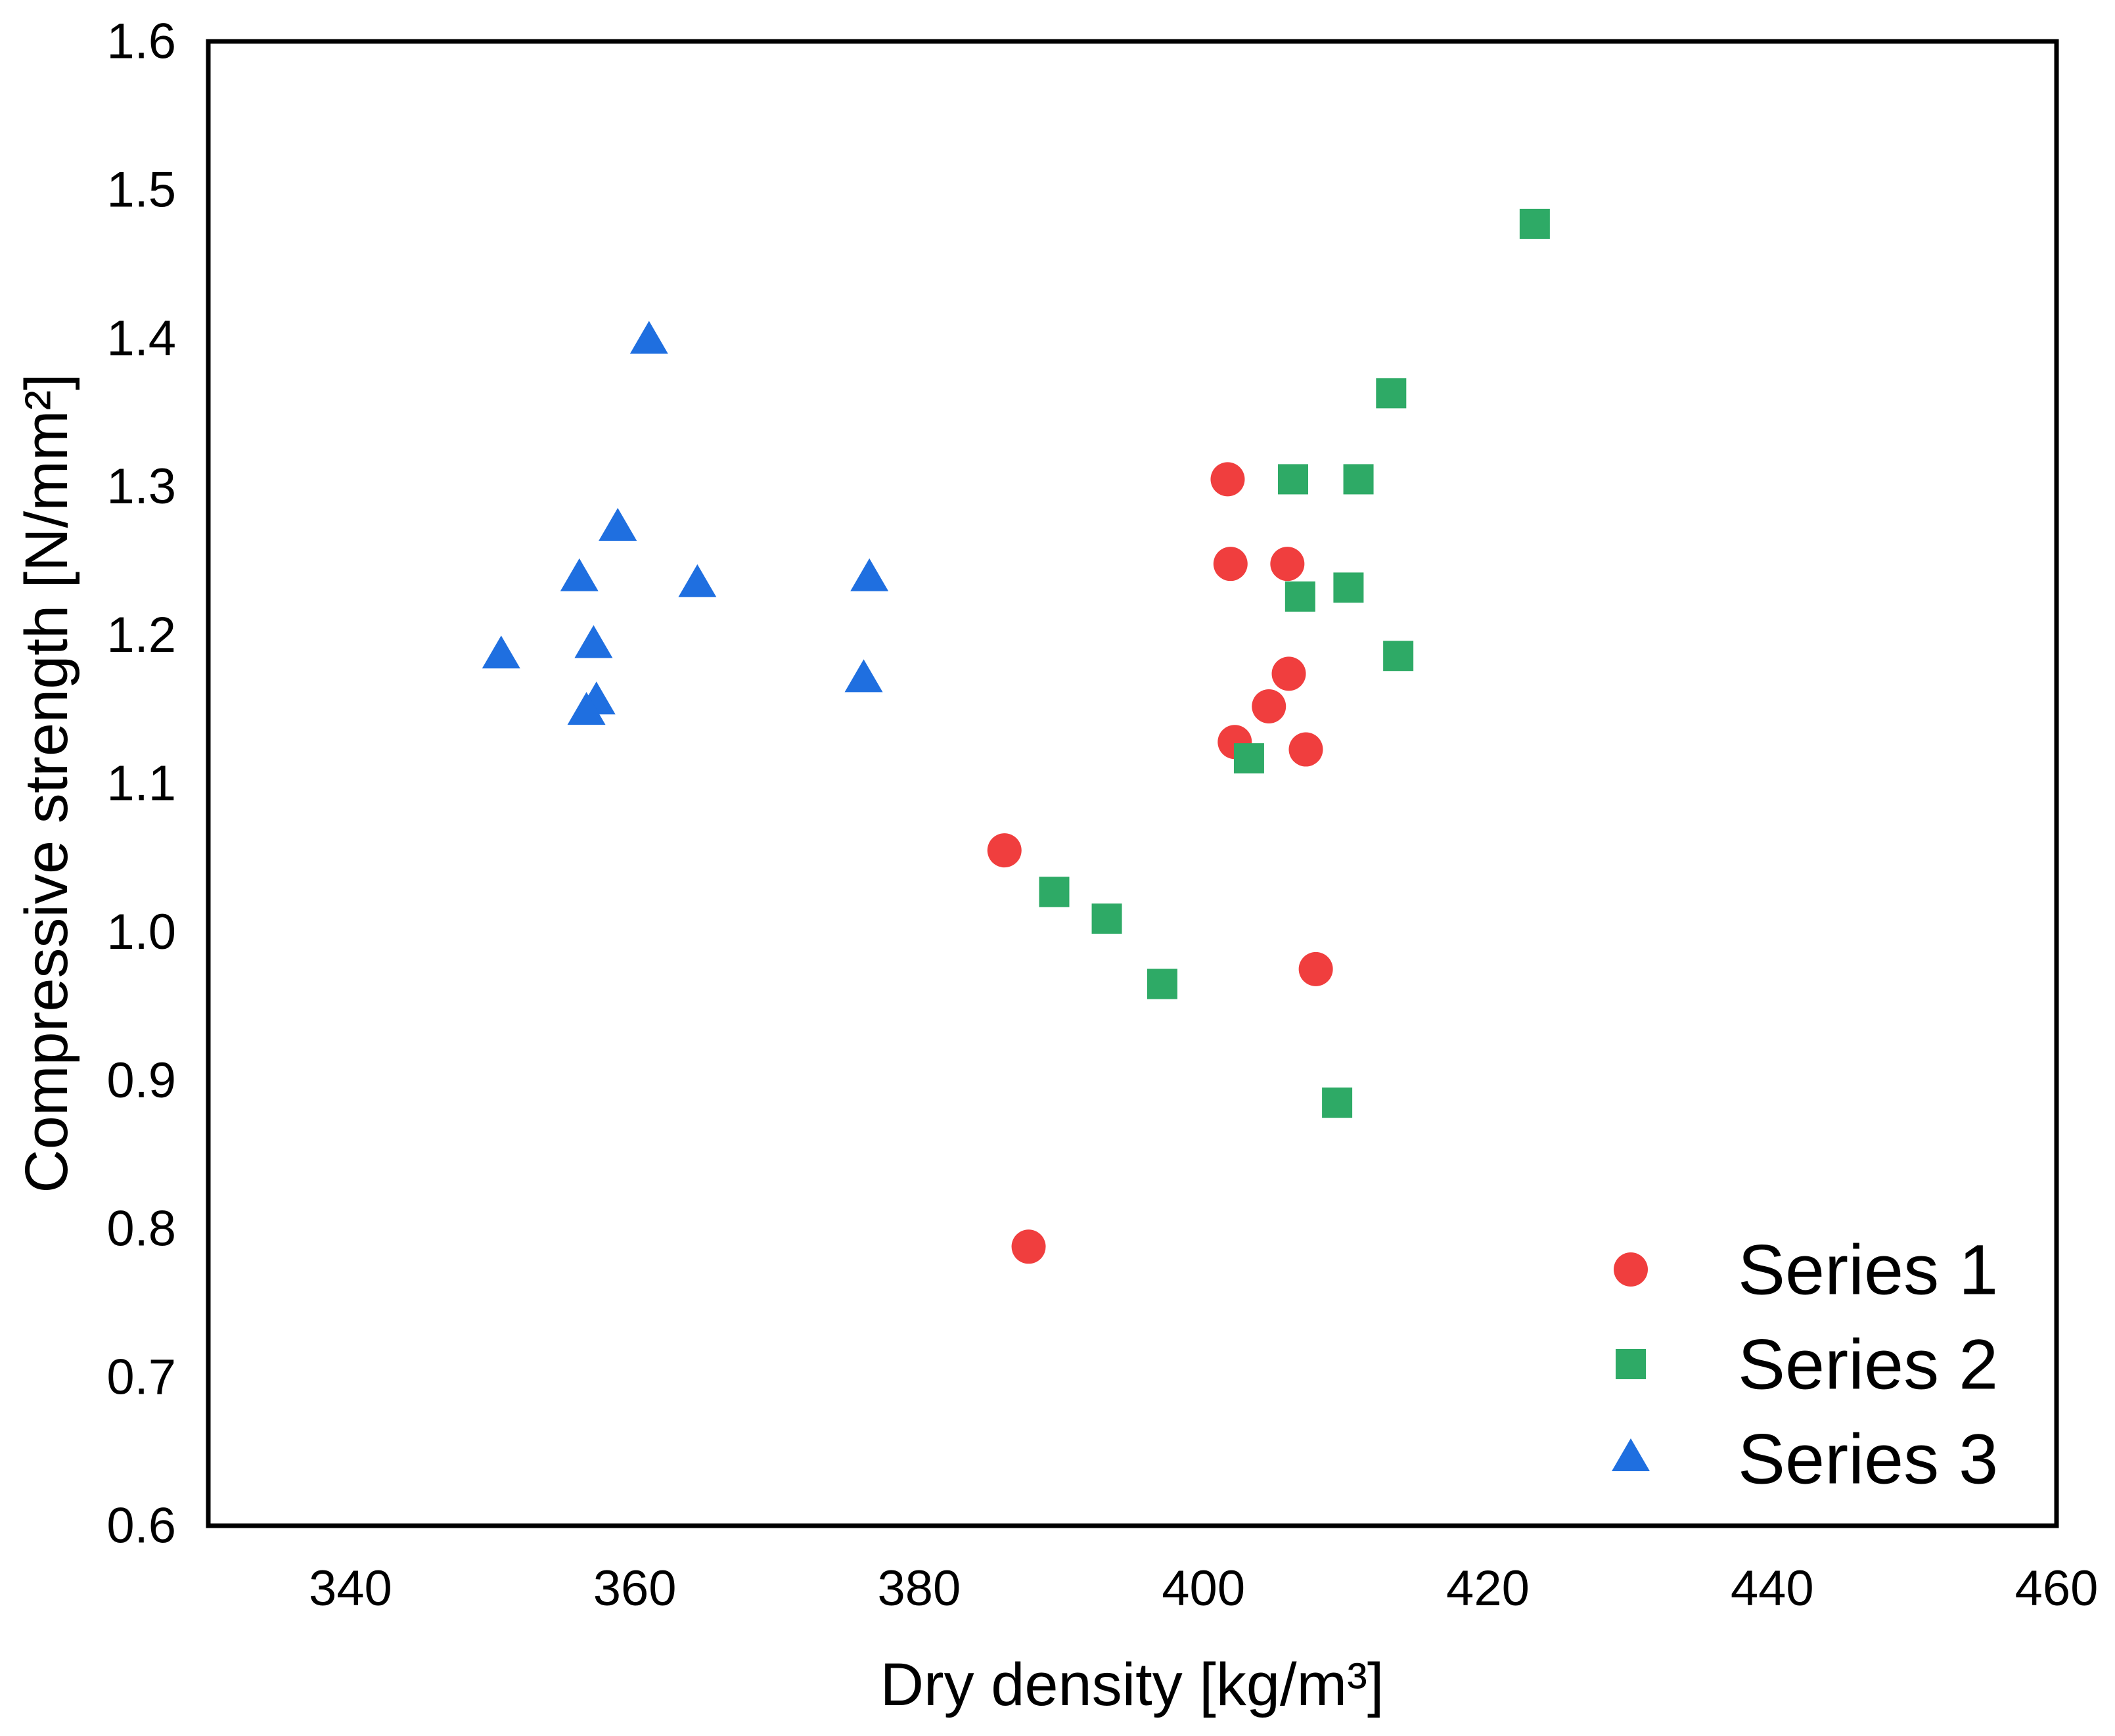  Describe the element at coordinates (1631, 1364) in the screenshot. I see `legend-series-2-square-icon` at that location.